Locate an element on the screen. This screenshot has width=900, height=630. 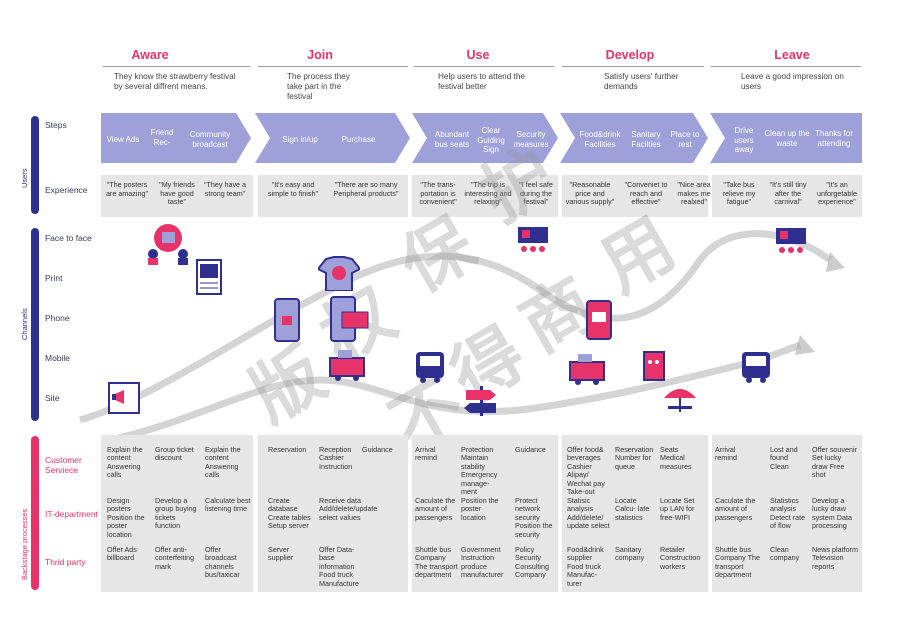
backstage-cs: Reservation Number for queue is located at coordinates (634, 458).